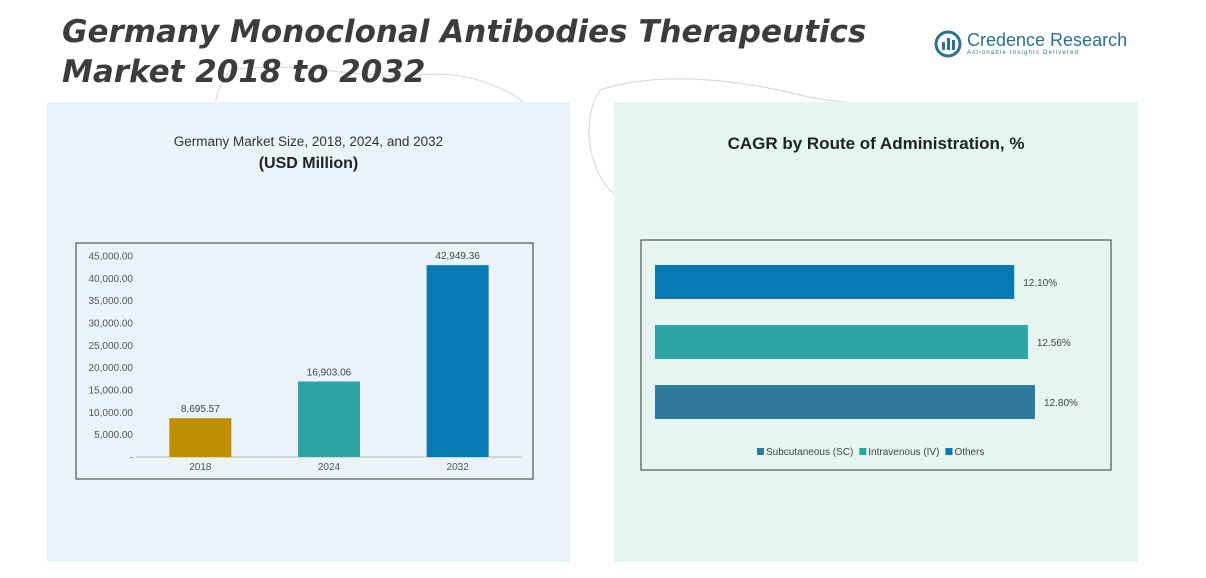  Describe the element at coordinates (113, 435) in the screenshot. I see `y-tick-label: 5,000.00` at that location.